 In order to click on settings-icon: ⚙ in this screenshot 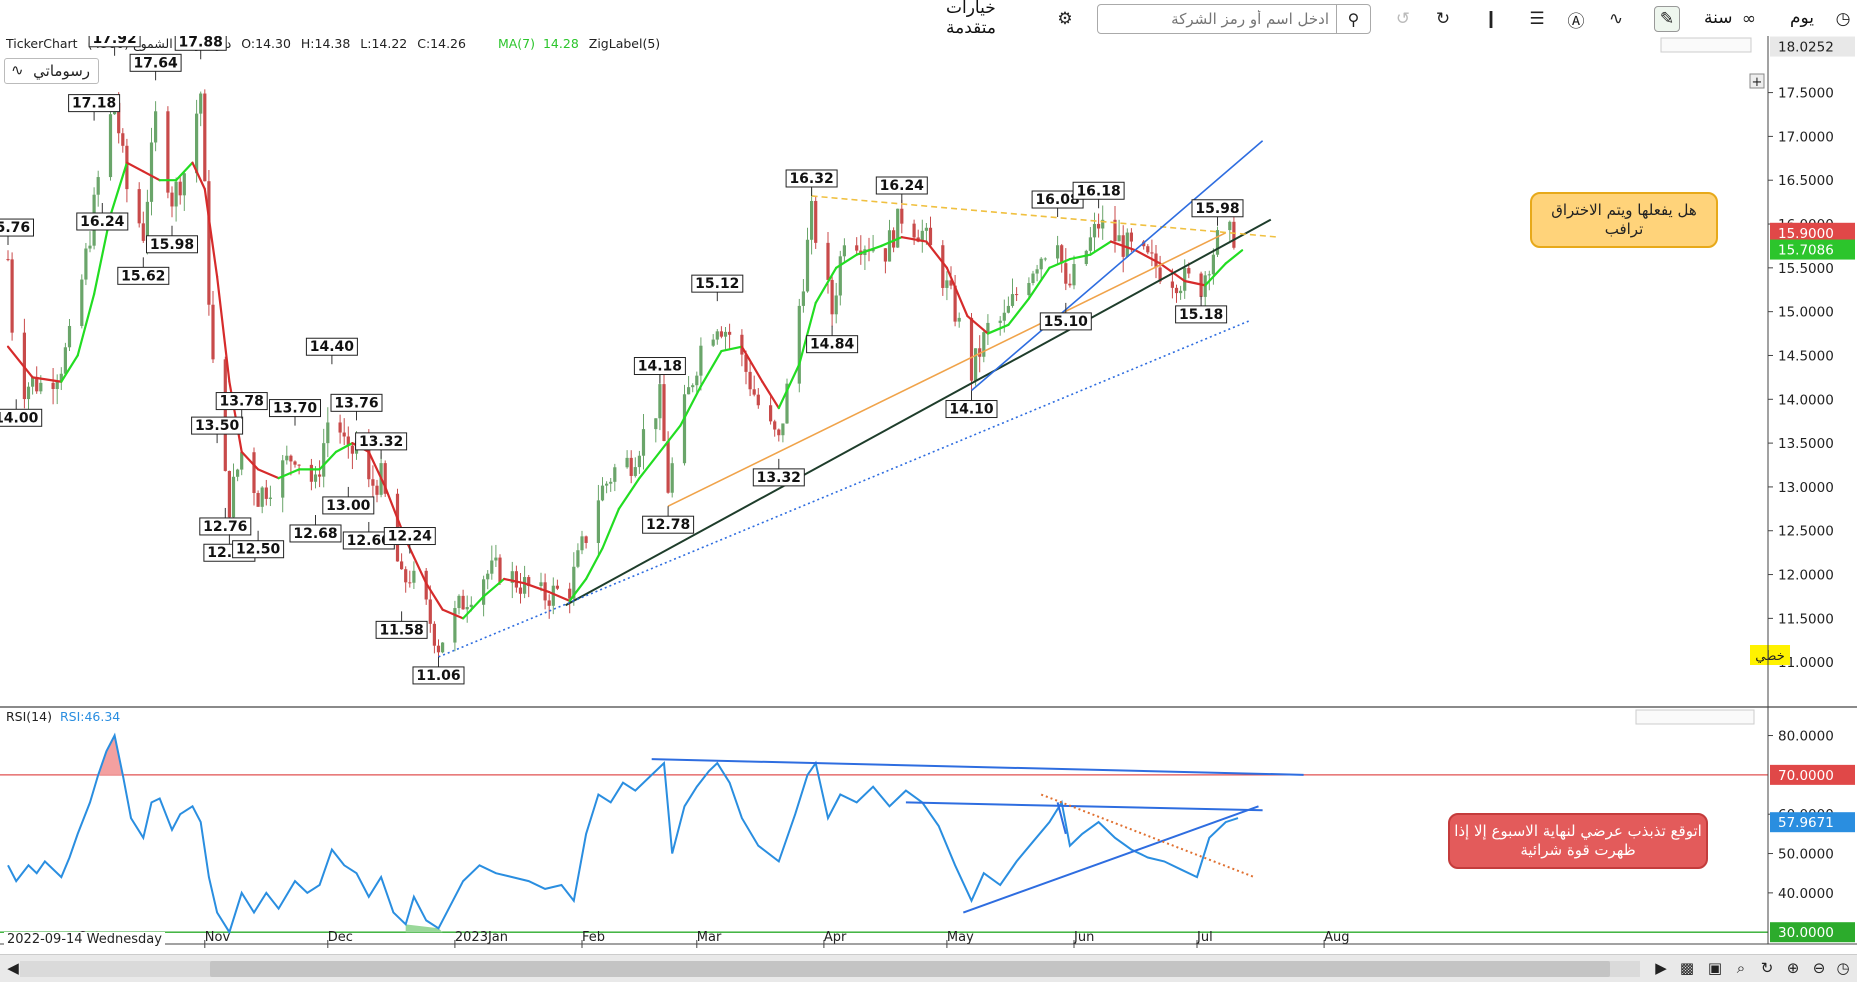, I will do `click(1065, 19)`.